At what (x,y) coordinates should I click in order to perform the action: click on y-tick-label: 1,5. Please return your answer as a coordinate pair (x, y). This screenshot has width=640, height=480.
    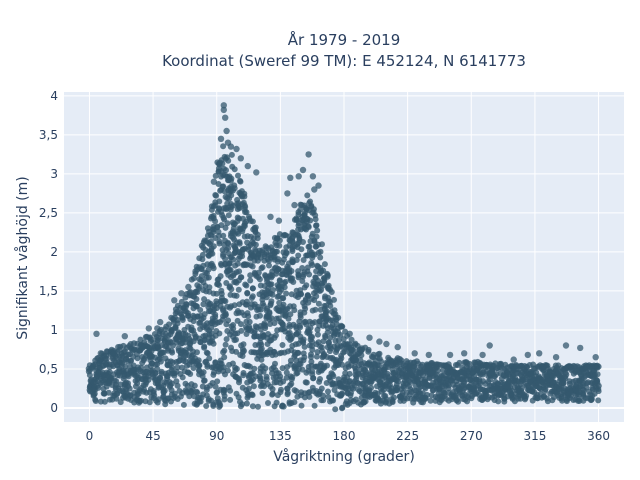
    Looking at the image, I should click on (48, 291).